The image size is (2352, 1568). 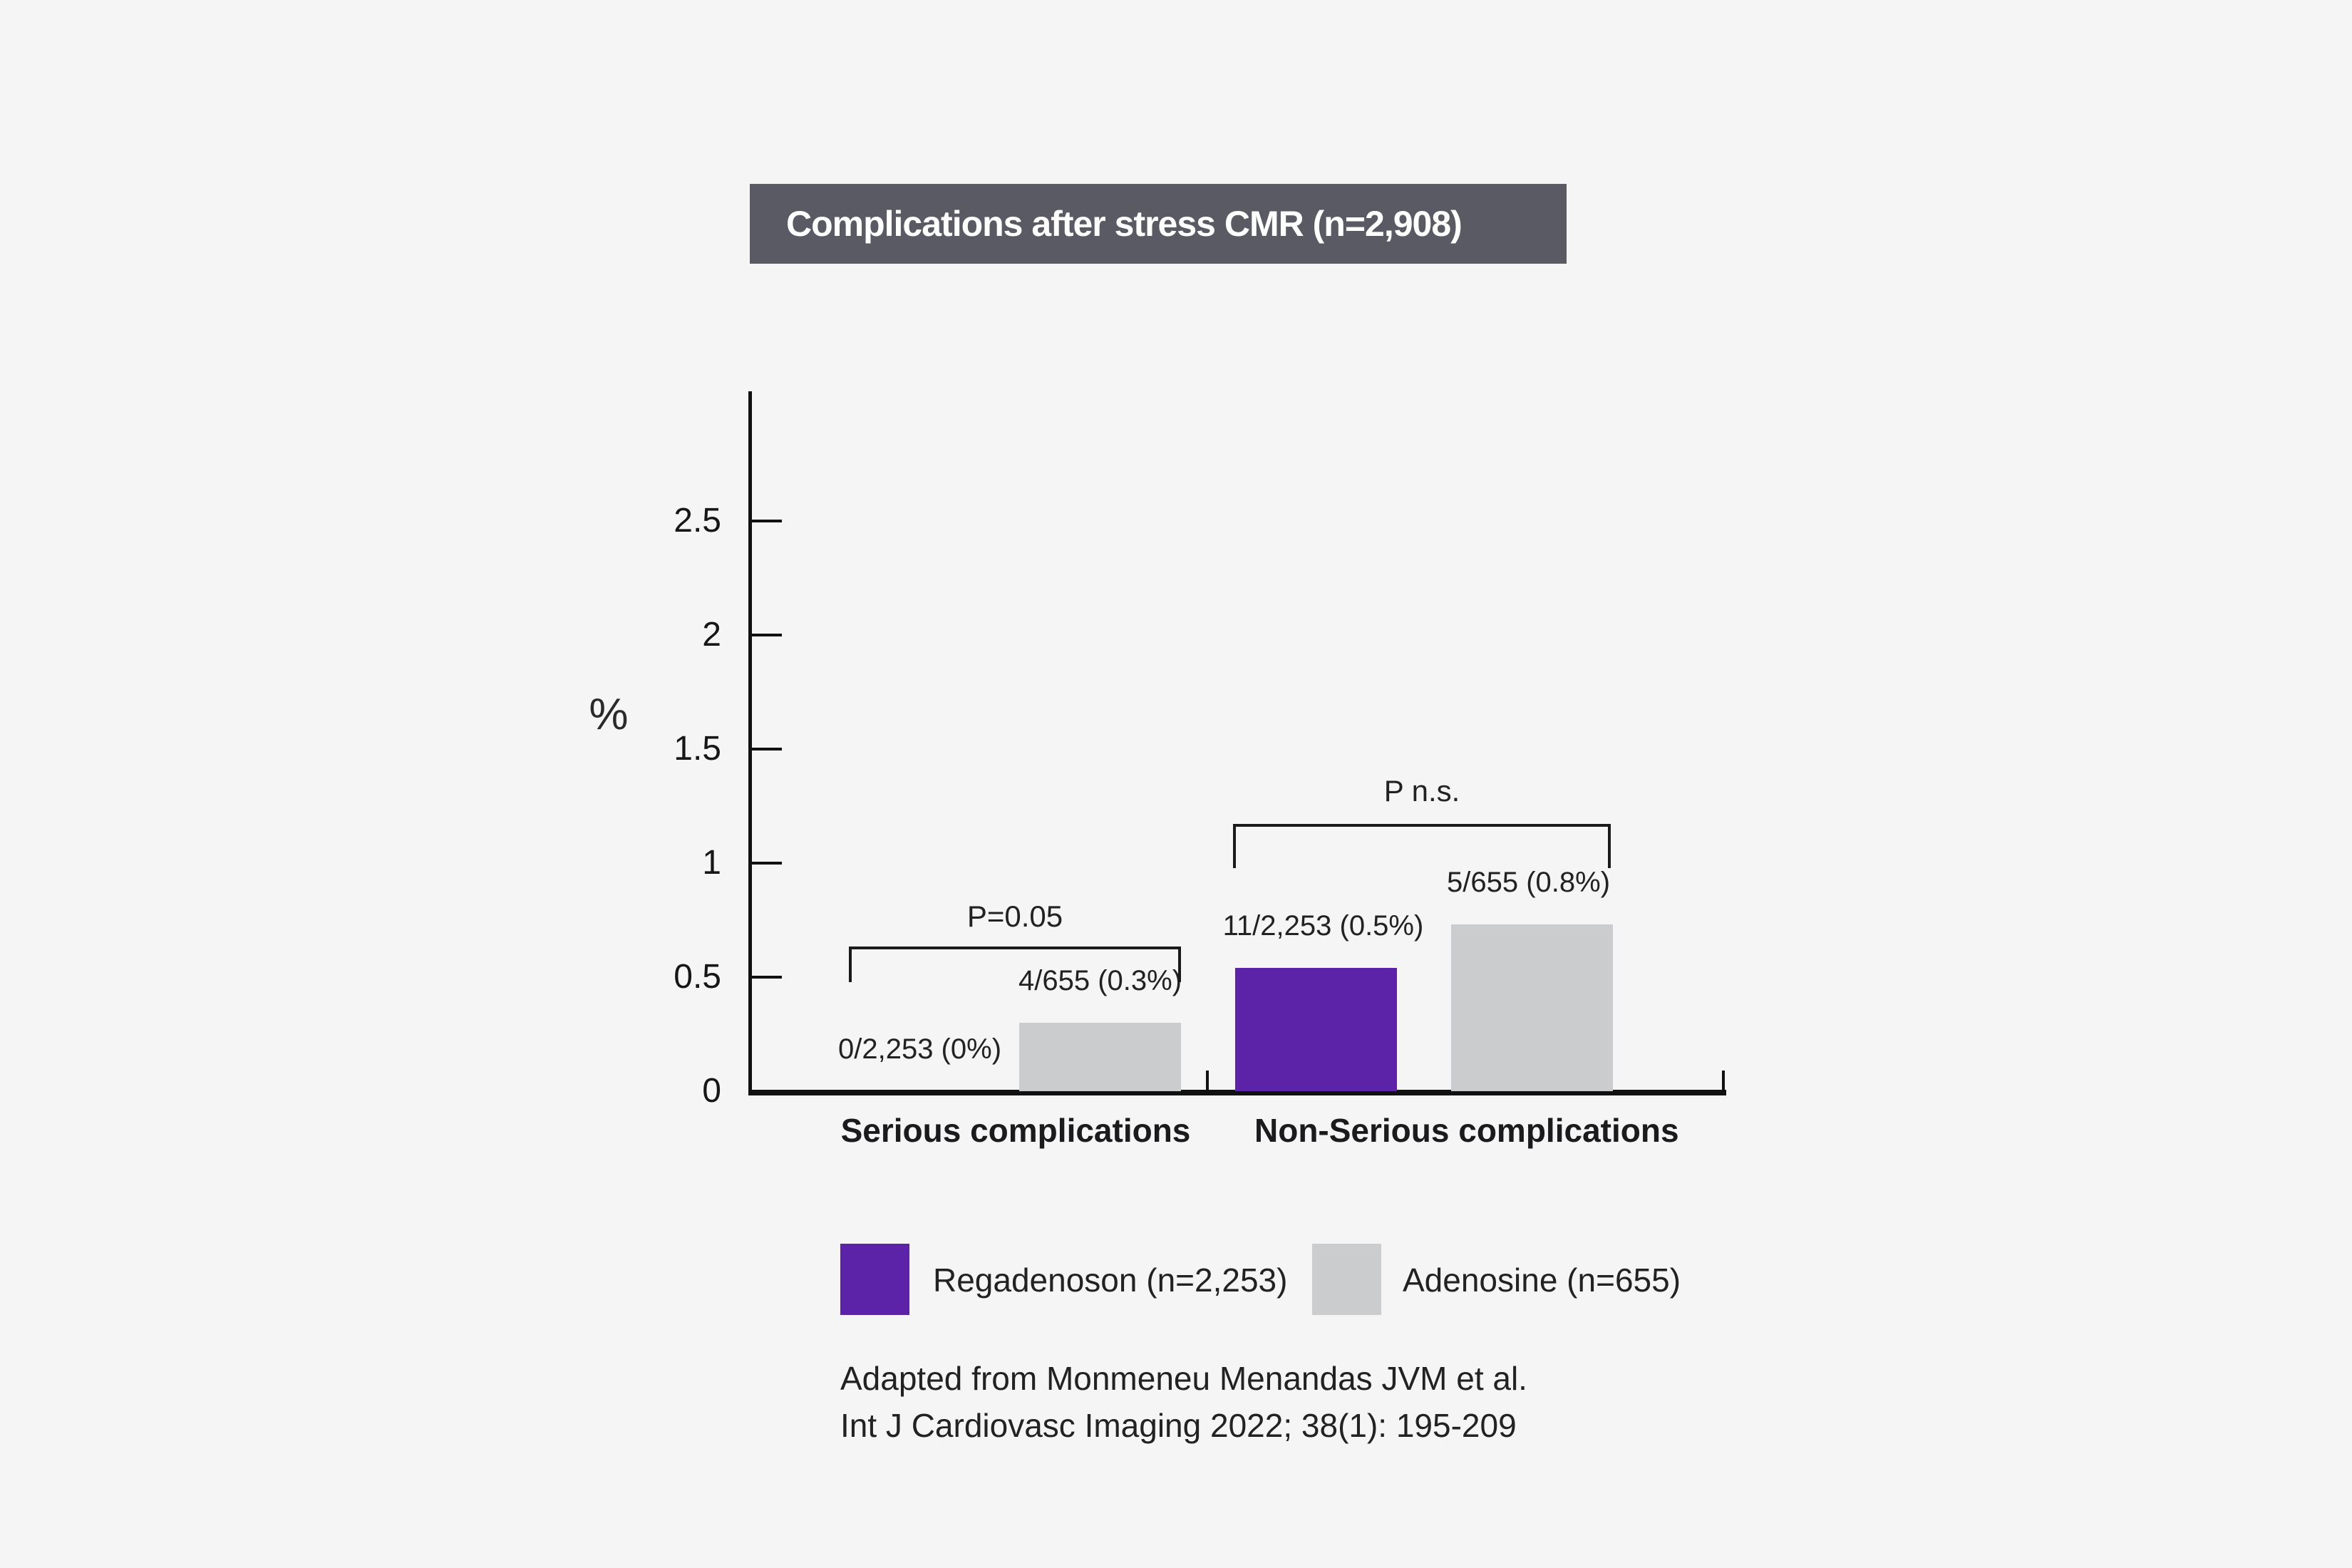 What do you see at coordinates (1208, 1082) in the screenshot?
I see `x-axis-group-divider-tick` at bounding box center [1208, 1082].